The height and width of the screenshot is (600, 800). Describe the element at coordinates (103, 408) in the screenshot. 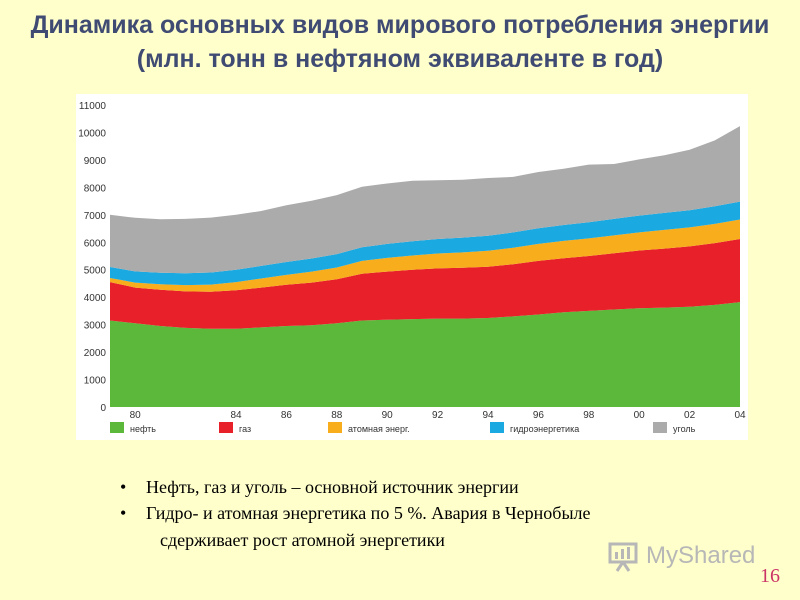

I see `y-tick-label: 0` at that location.